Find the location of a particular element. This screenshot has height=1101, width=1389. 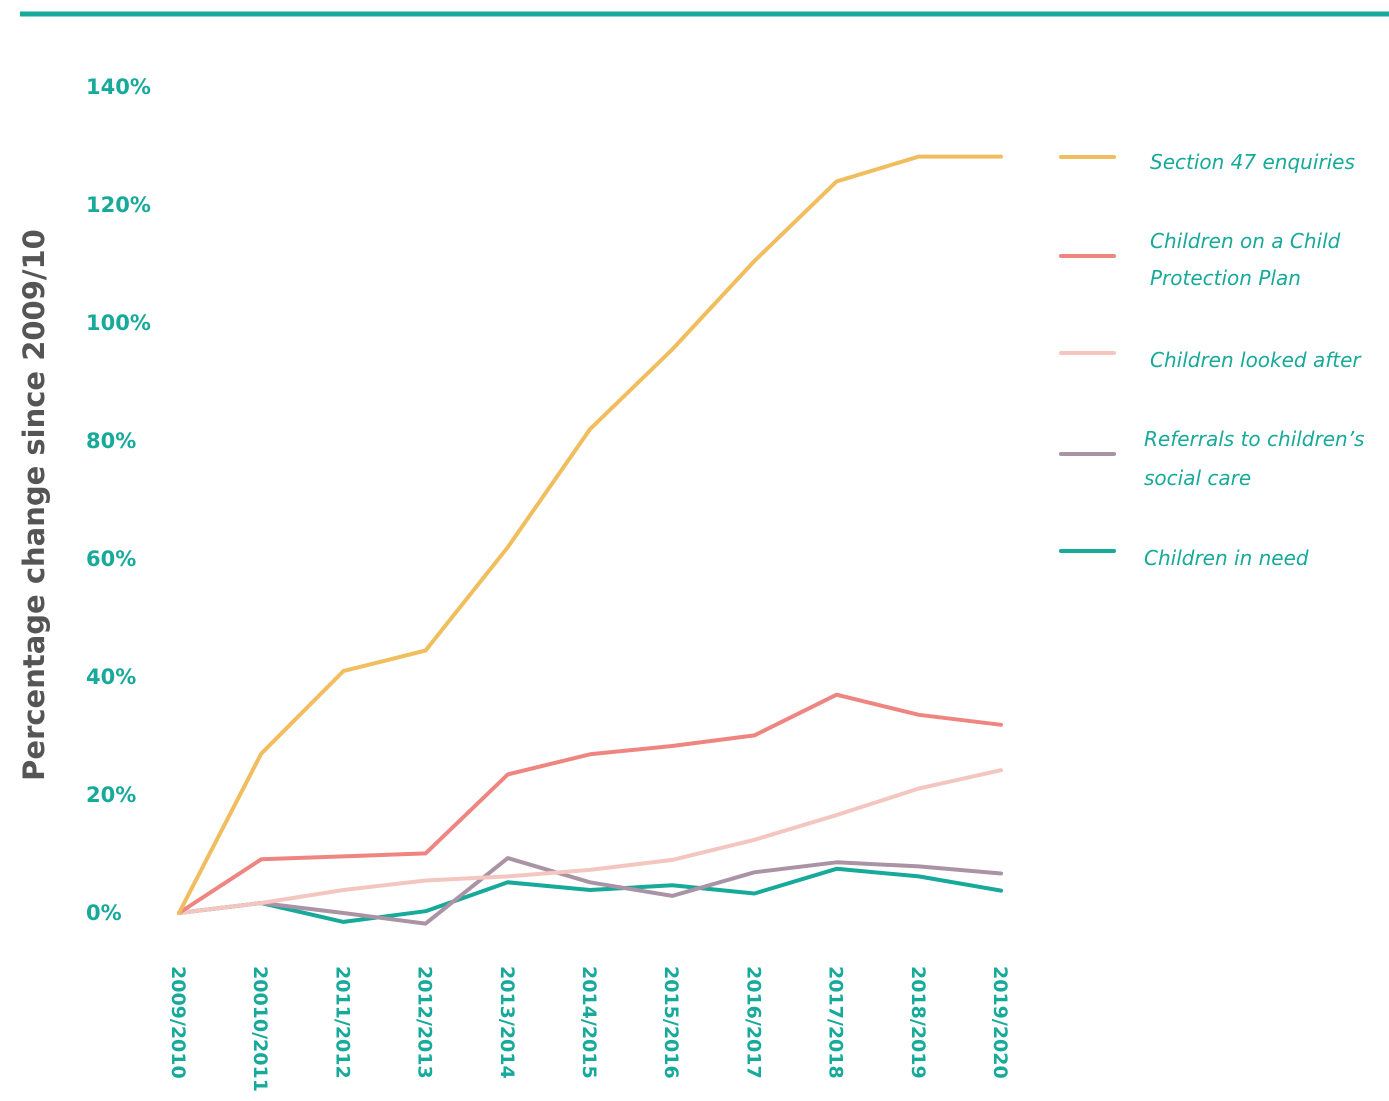

y-tick-label: 120% is located at coordinates (118, 205).